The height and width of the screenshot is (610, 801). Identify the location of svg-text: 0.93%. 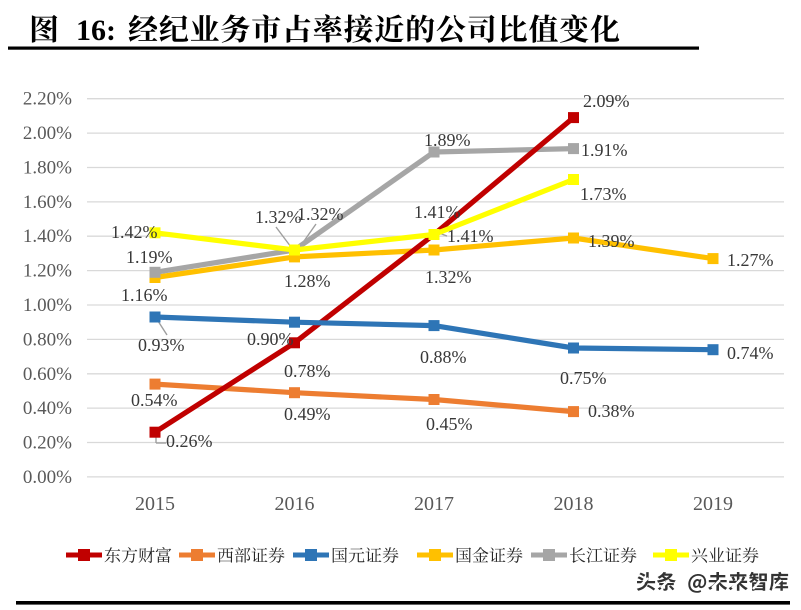
(161, 345).